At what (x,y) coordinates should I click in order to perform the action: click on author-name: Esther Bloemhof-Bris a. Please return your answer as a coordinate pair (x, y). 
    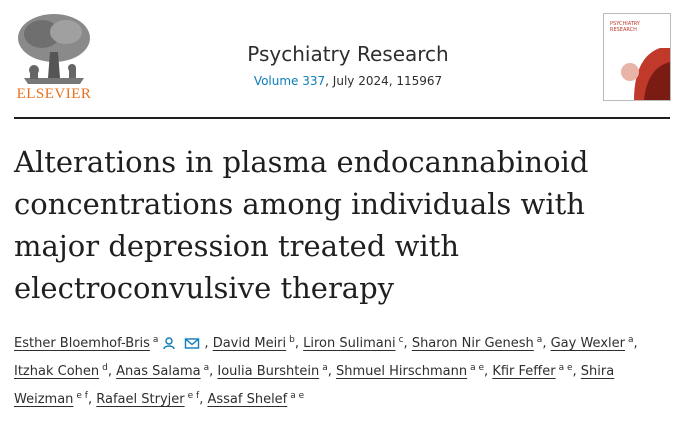
    Looking at the image, I should click on (86, 343).